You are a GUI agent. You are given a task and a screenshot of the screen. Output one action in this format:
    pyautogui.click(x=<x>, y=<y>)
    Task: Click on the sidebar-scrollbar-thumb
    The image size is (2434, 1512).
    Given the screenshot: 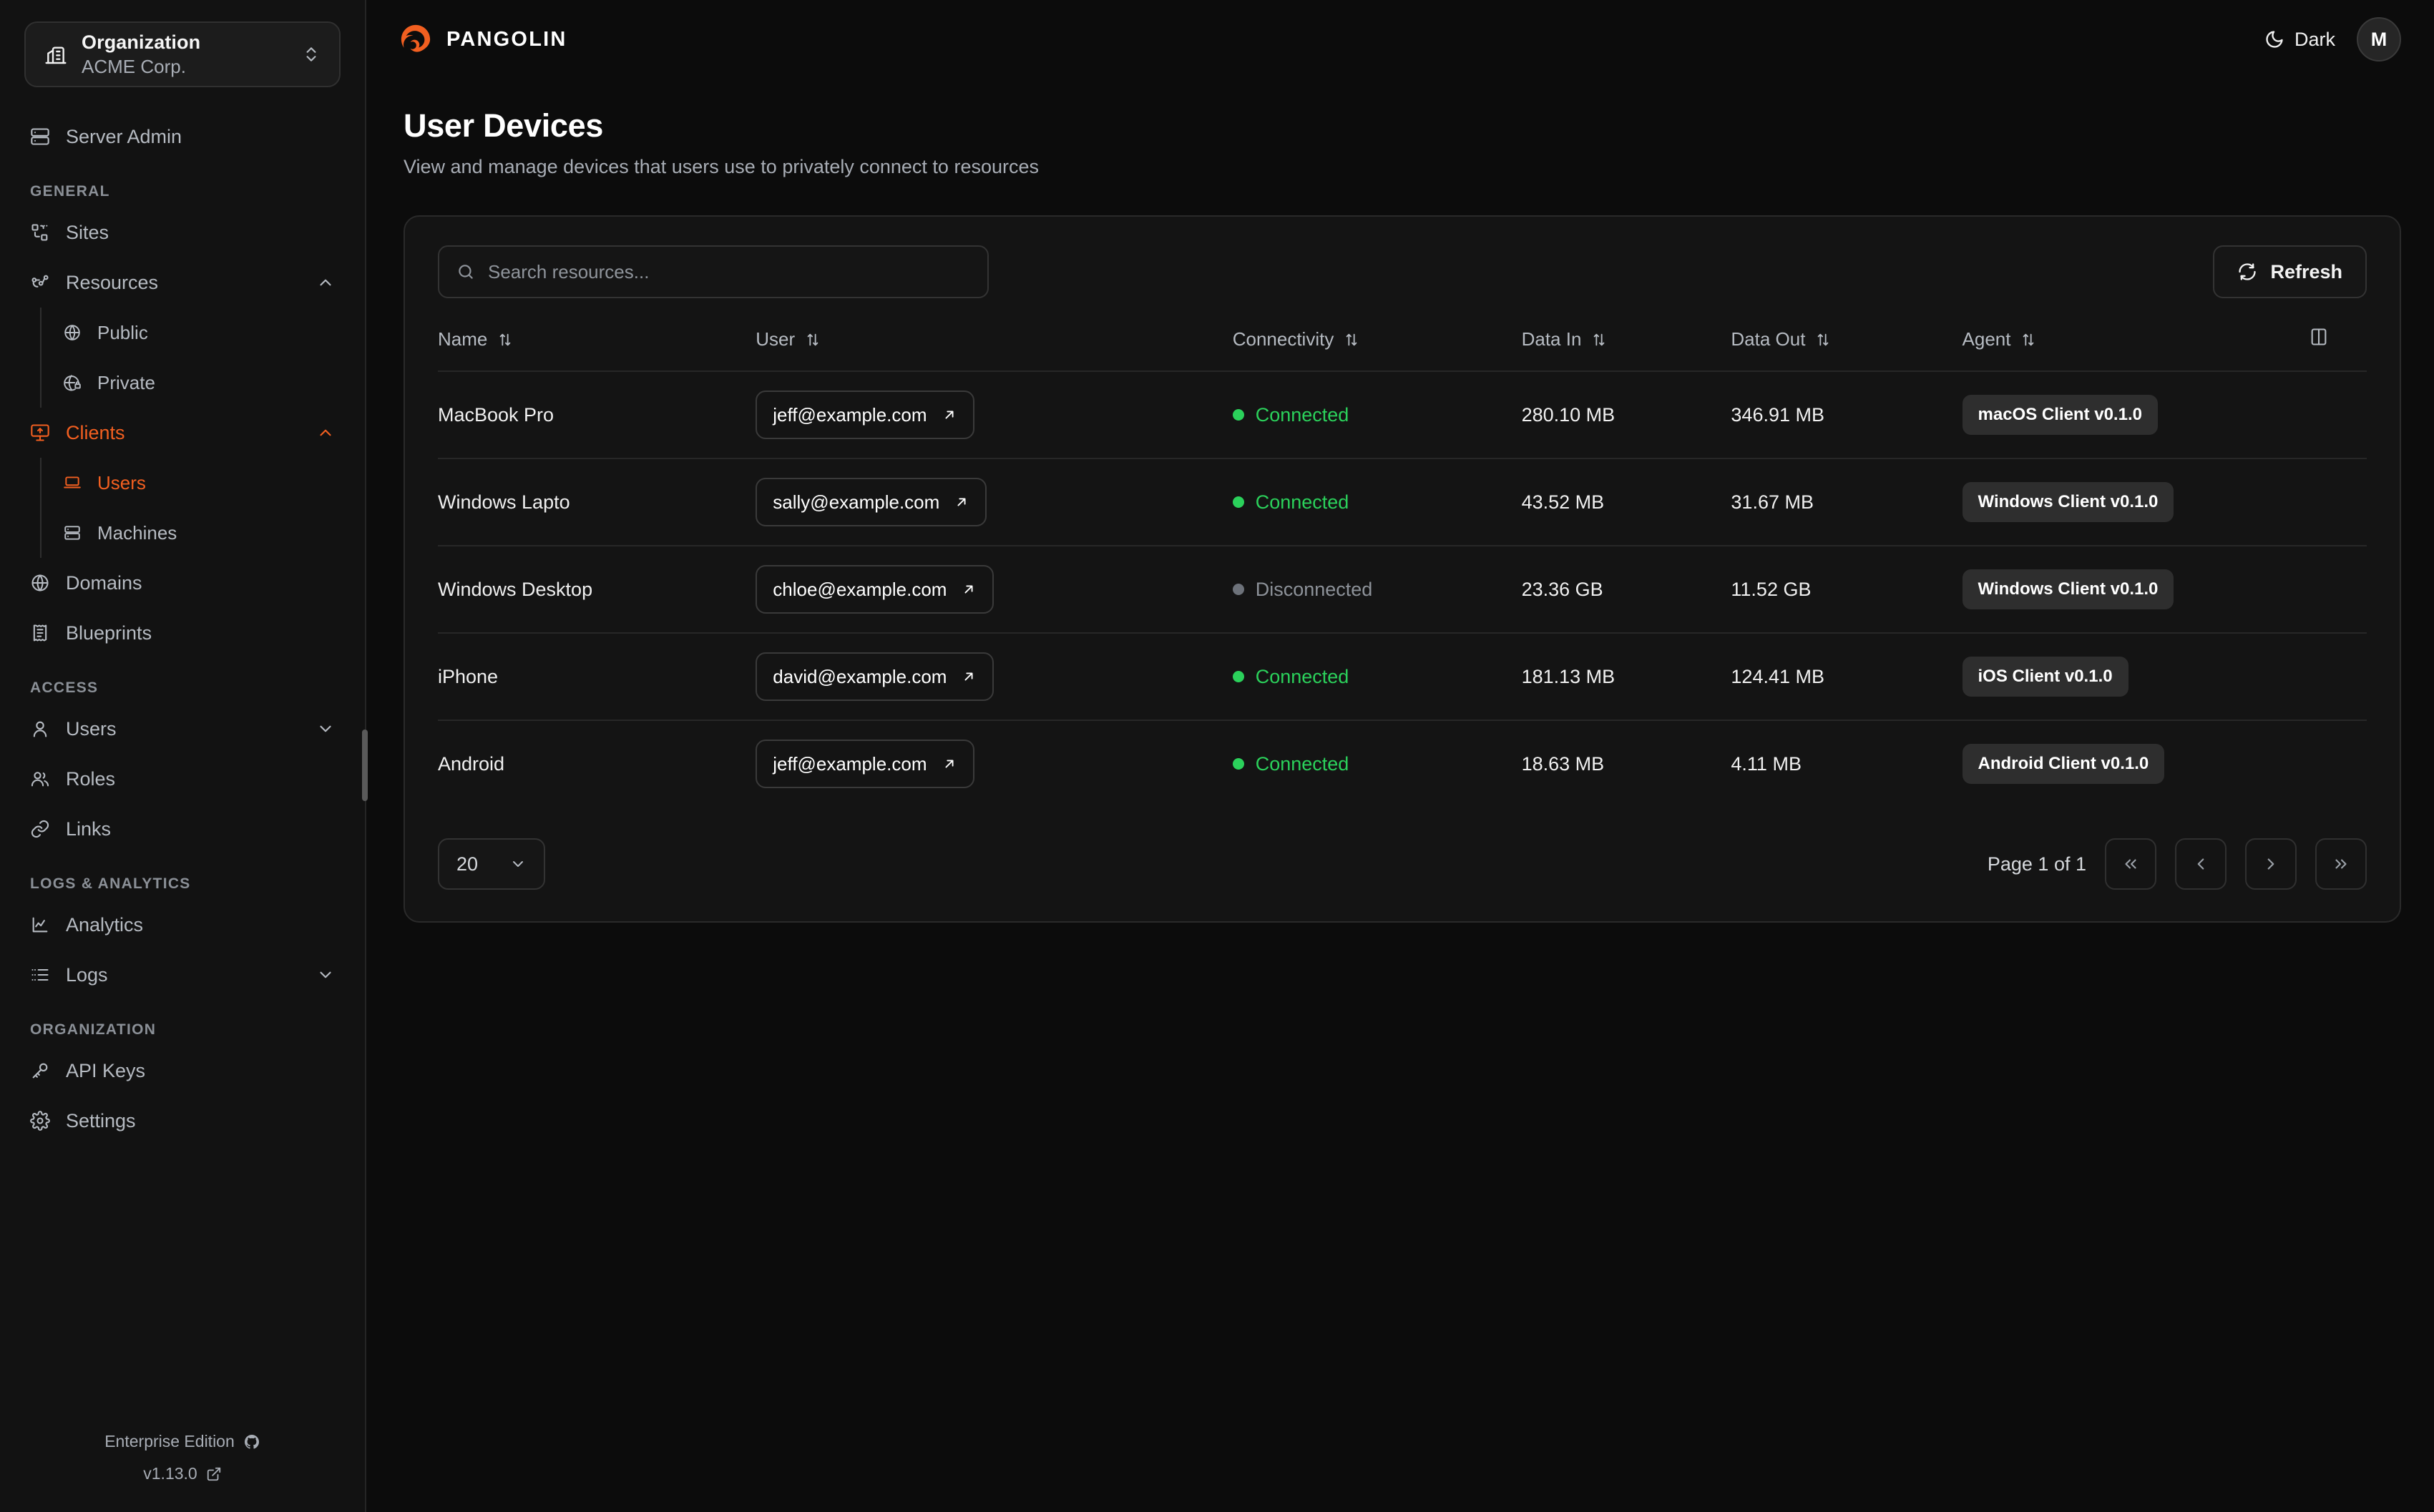 What is the action you would take?
    pyautogui.click(x=365, y=765)
    